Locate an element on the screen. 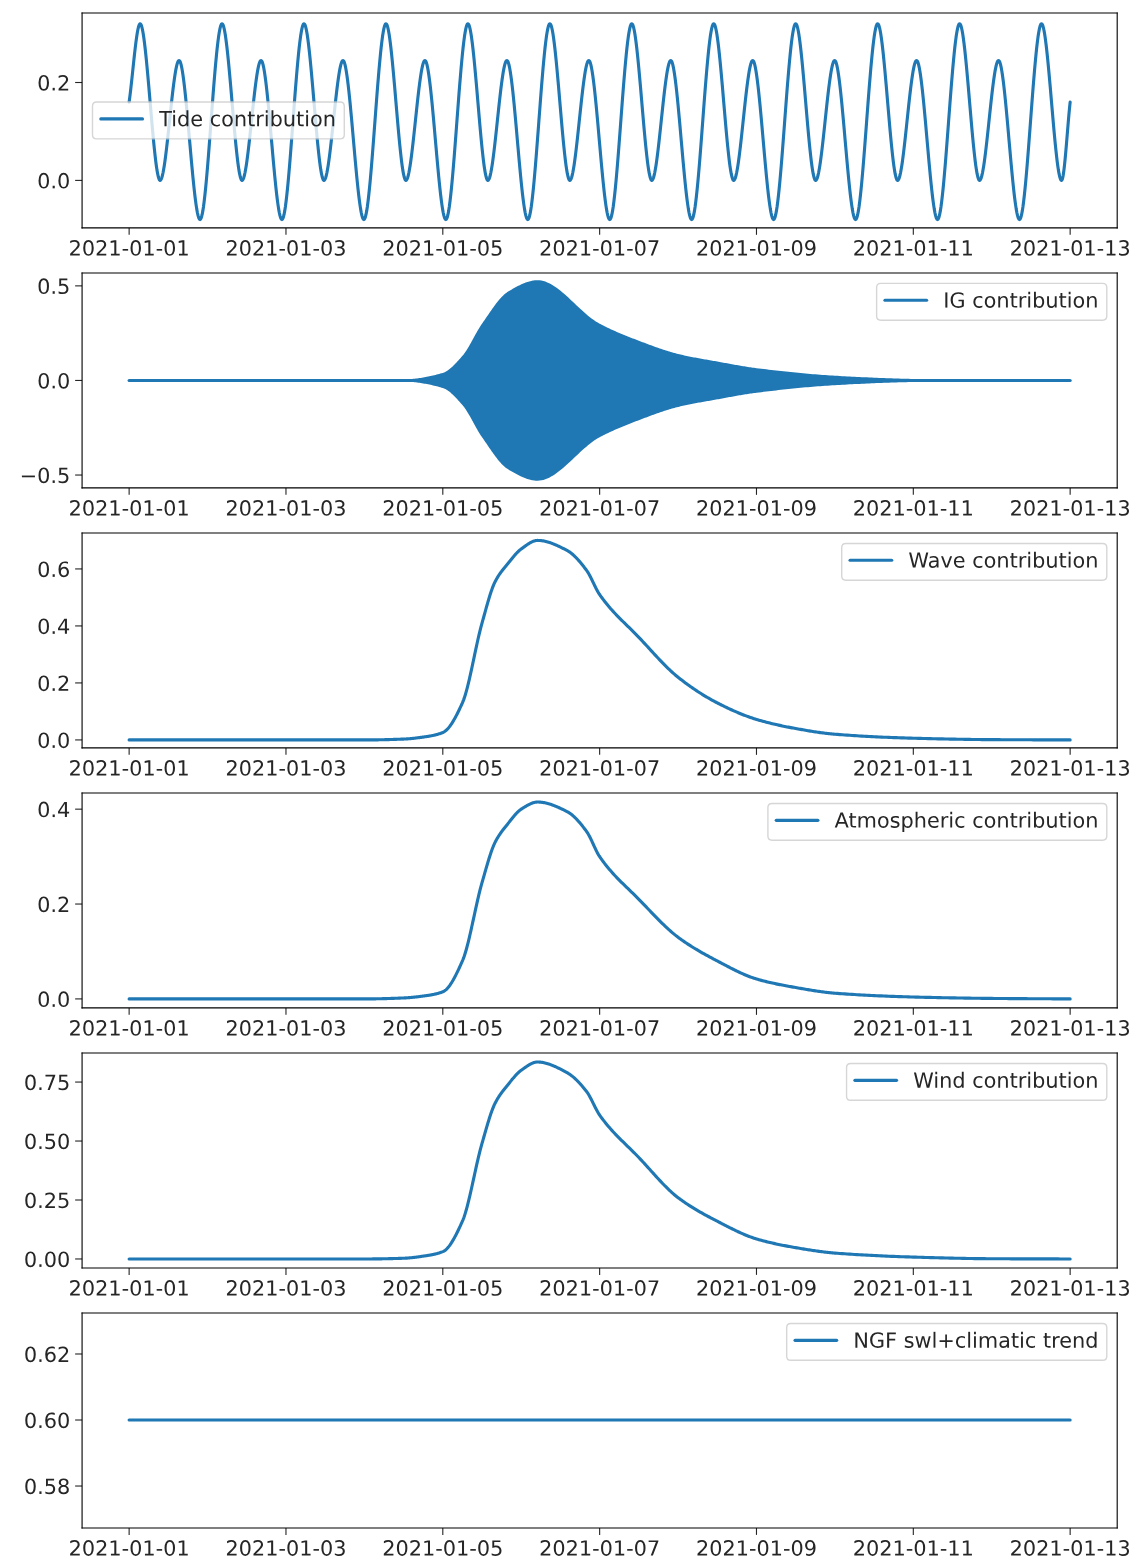 The width and height of the screenshot is (1140, 1566). y-tick-label: 0.75 is located at coordinates (47, 1082).